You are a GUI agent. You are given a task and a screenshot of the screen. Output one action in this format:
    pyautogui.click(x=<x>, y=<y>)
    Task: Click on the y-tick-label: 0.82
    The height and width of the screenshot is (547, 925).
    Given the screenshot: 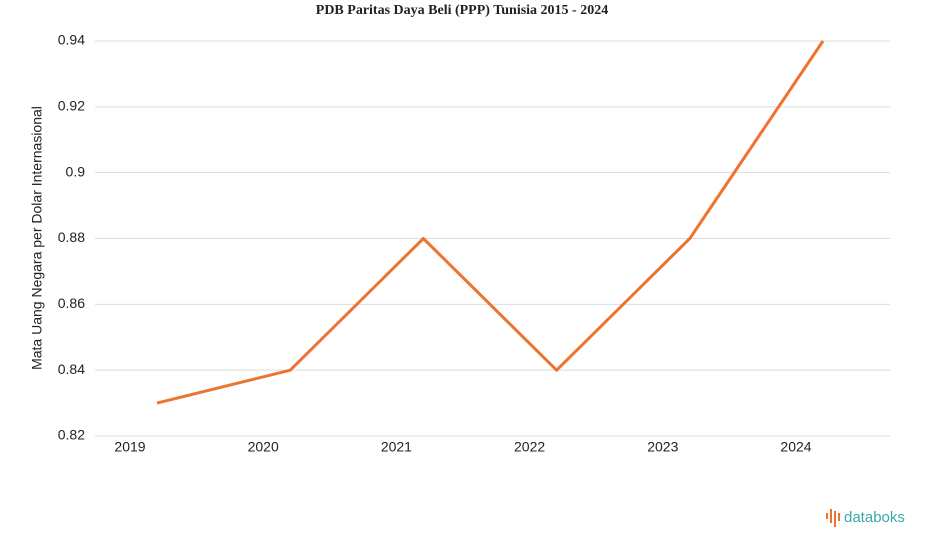 What is the action you would take?
    pyautogui.click(x=71, y=435)
    